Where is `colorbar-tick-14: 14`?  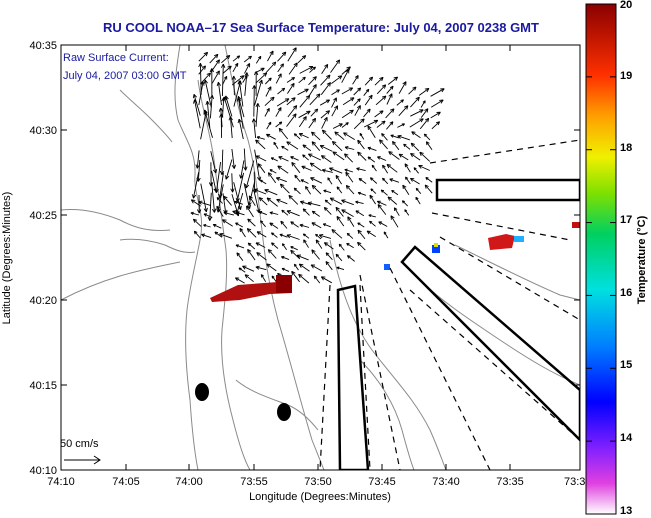 colorbar-tick-14: 14 is located at coordinates (626, 438).